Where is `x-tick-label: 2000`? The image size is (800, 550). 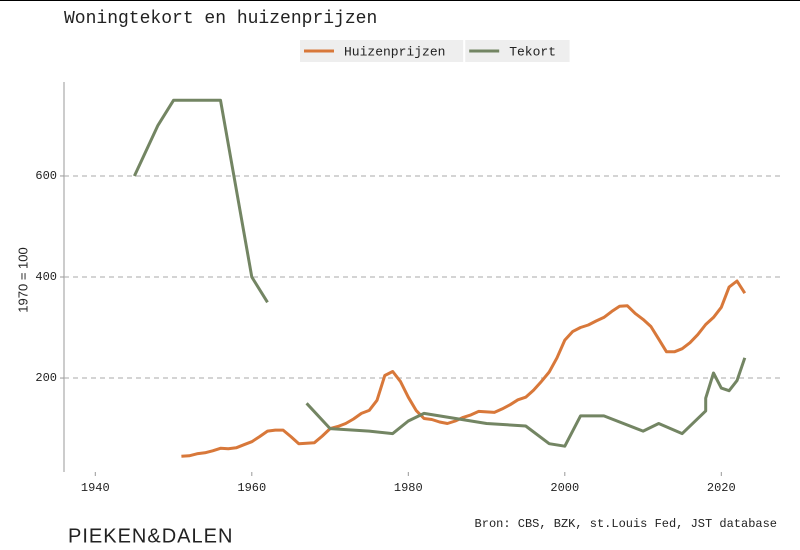 x-tick-label: 2000 is located at coordinates (564, 488).